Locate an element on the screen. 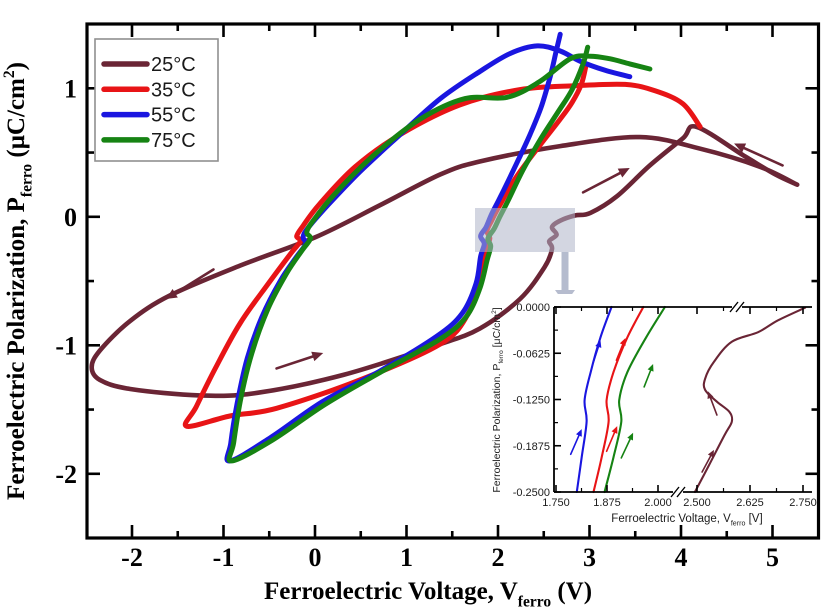 This screenshot has height=615, width=832. inset-arrow-1-shaft is located at coordinates (596, 354).